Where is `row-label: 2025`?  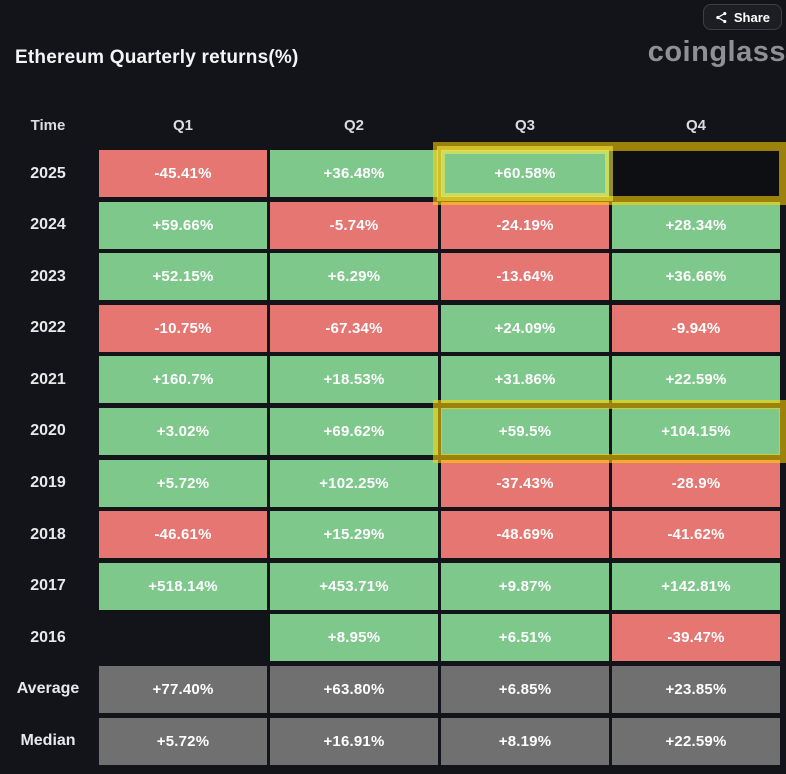
row-label: 2025 is located at coordinates (48, 173).